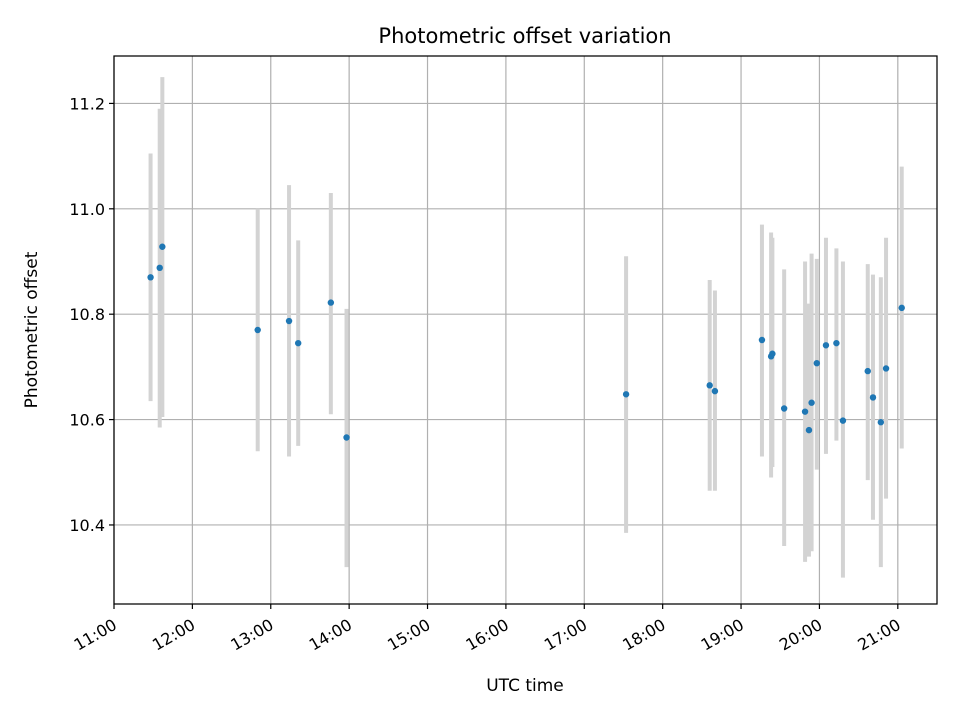  What do you see at coordinates (32, 329) in the screenshot?
I see `y-axis-title: Photometric offset` at bounding box center [32, 329].